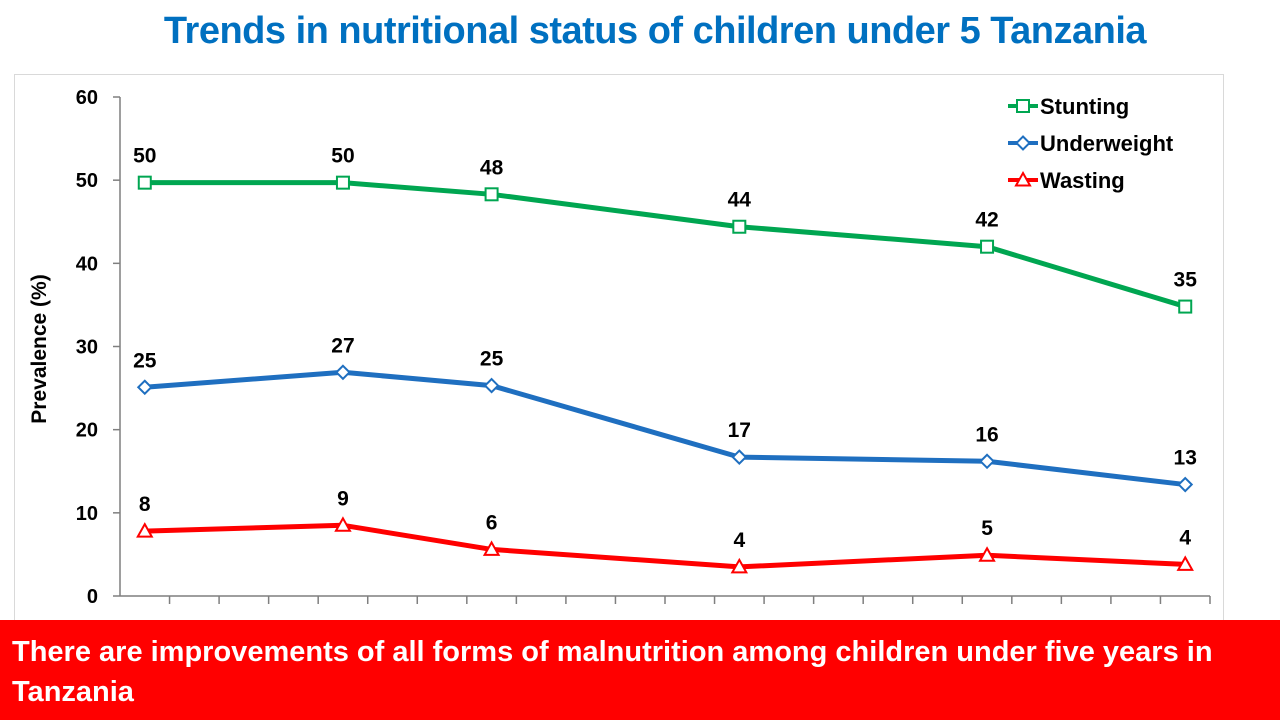 The height and width of the screenshot is (720, 1280). What do you see at coordinates (987, 528) in the screenshot?
I see `wasting-data-label: 5` at bounding box center [987, 528].